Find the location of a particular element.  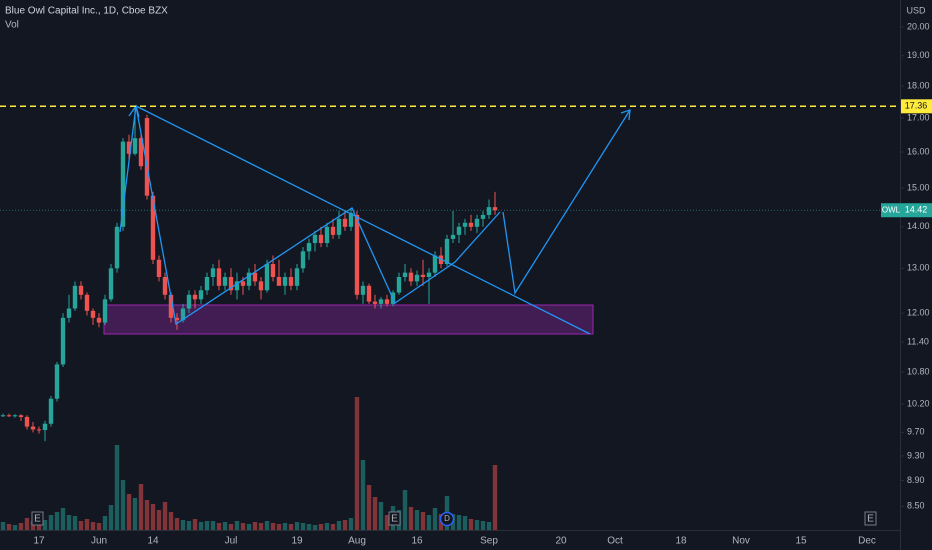

last-price-label: 14.42 is located at coordinates (916, 210).